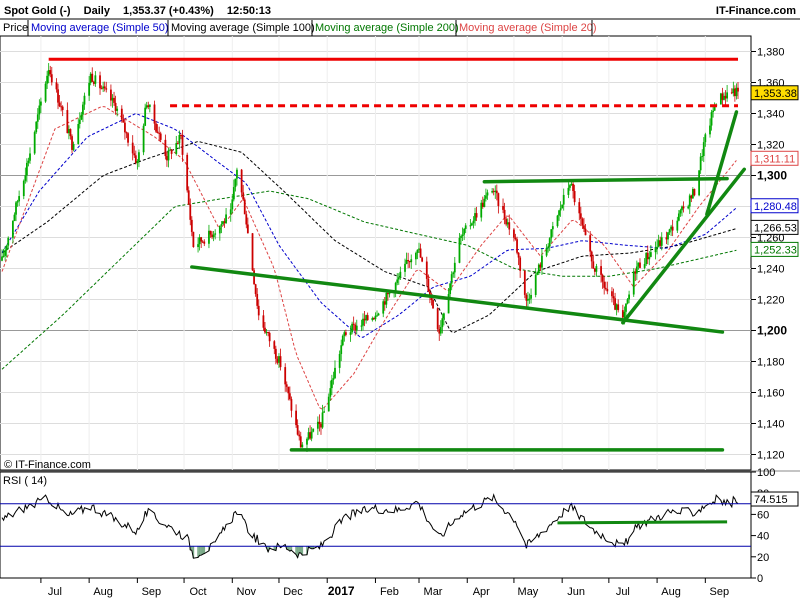 Image resolution: width=800 pixels, height=600 pixels. I want to click on rsi-tick-label: 0, so click(760, 579).